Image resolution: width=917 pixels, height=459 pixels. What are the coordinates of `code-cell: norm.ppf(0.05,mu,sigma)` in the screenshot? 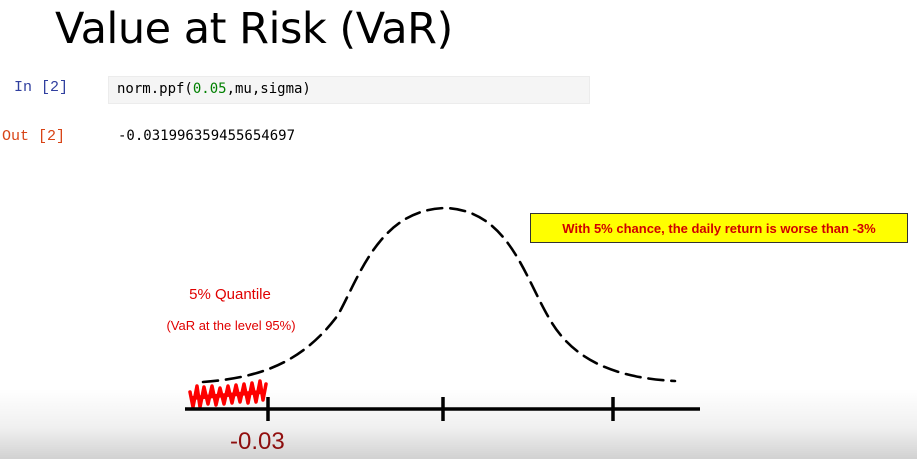 It's located at (349, 90).